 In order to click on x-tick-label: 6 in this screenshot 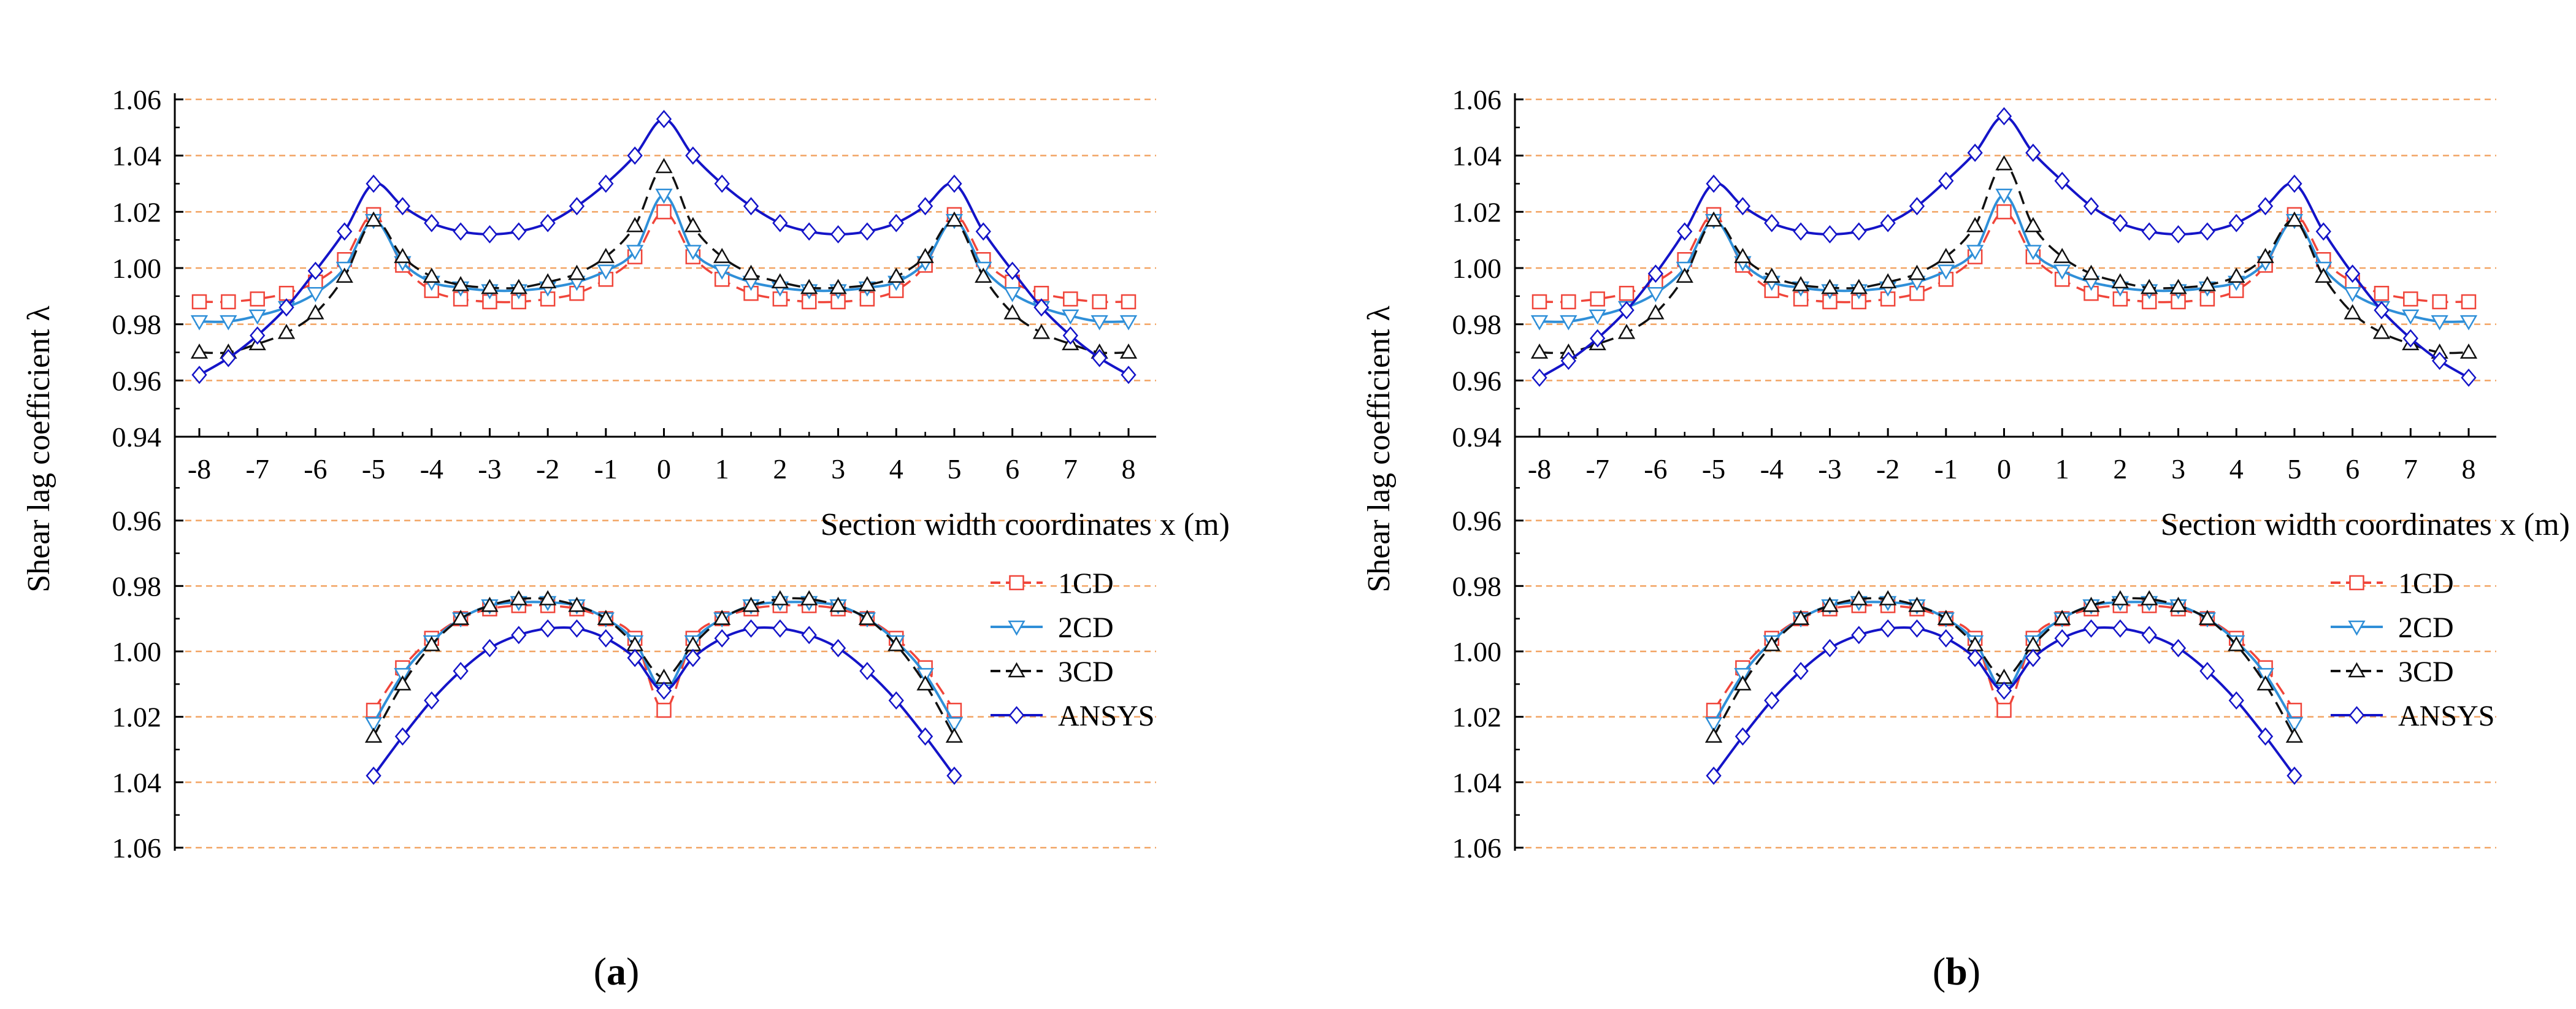, I will do `click(2352, 469)`.